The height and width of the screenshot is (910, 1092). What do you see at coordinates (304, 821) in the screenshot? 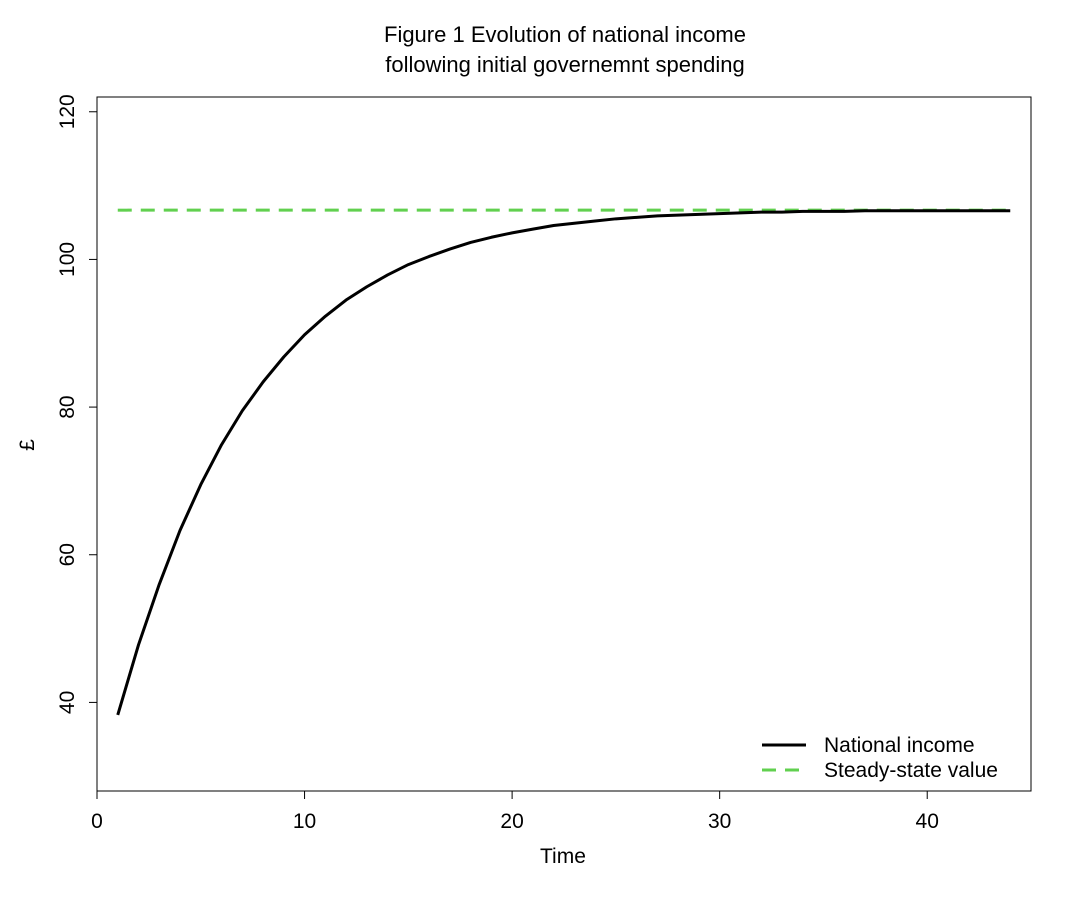
I see `x-tick-label: 10` at bounding box center [304, 821].